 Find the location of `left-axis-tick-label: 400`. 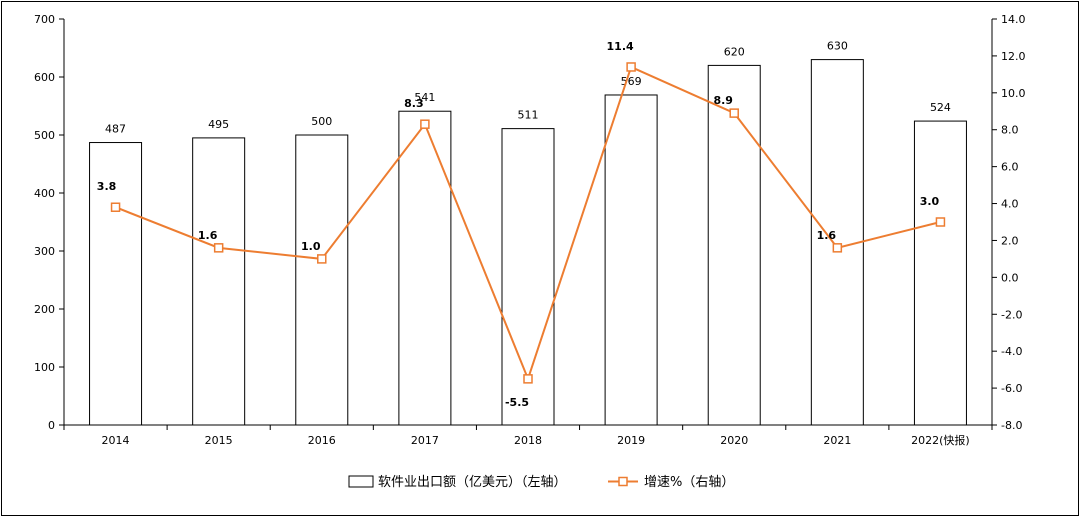

left-axis-tick-label: 400 is located at coordinates (44, 193).